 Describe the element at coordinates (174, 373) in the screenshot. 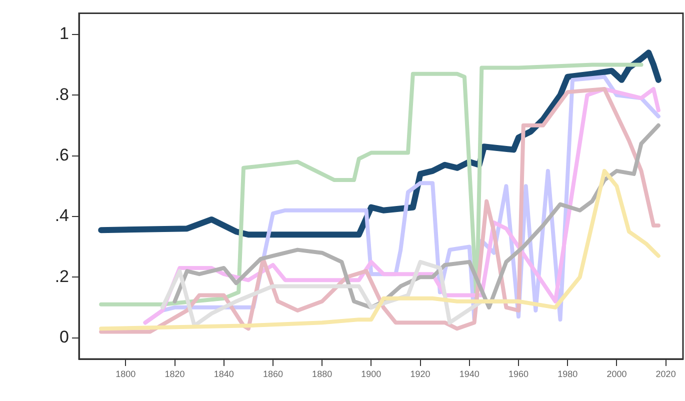

I see `x-tick-label: 1820` at that location.